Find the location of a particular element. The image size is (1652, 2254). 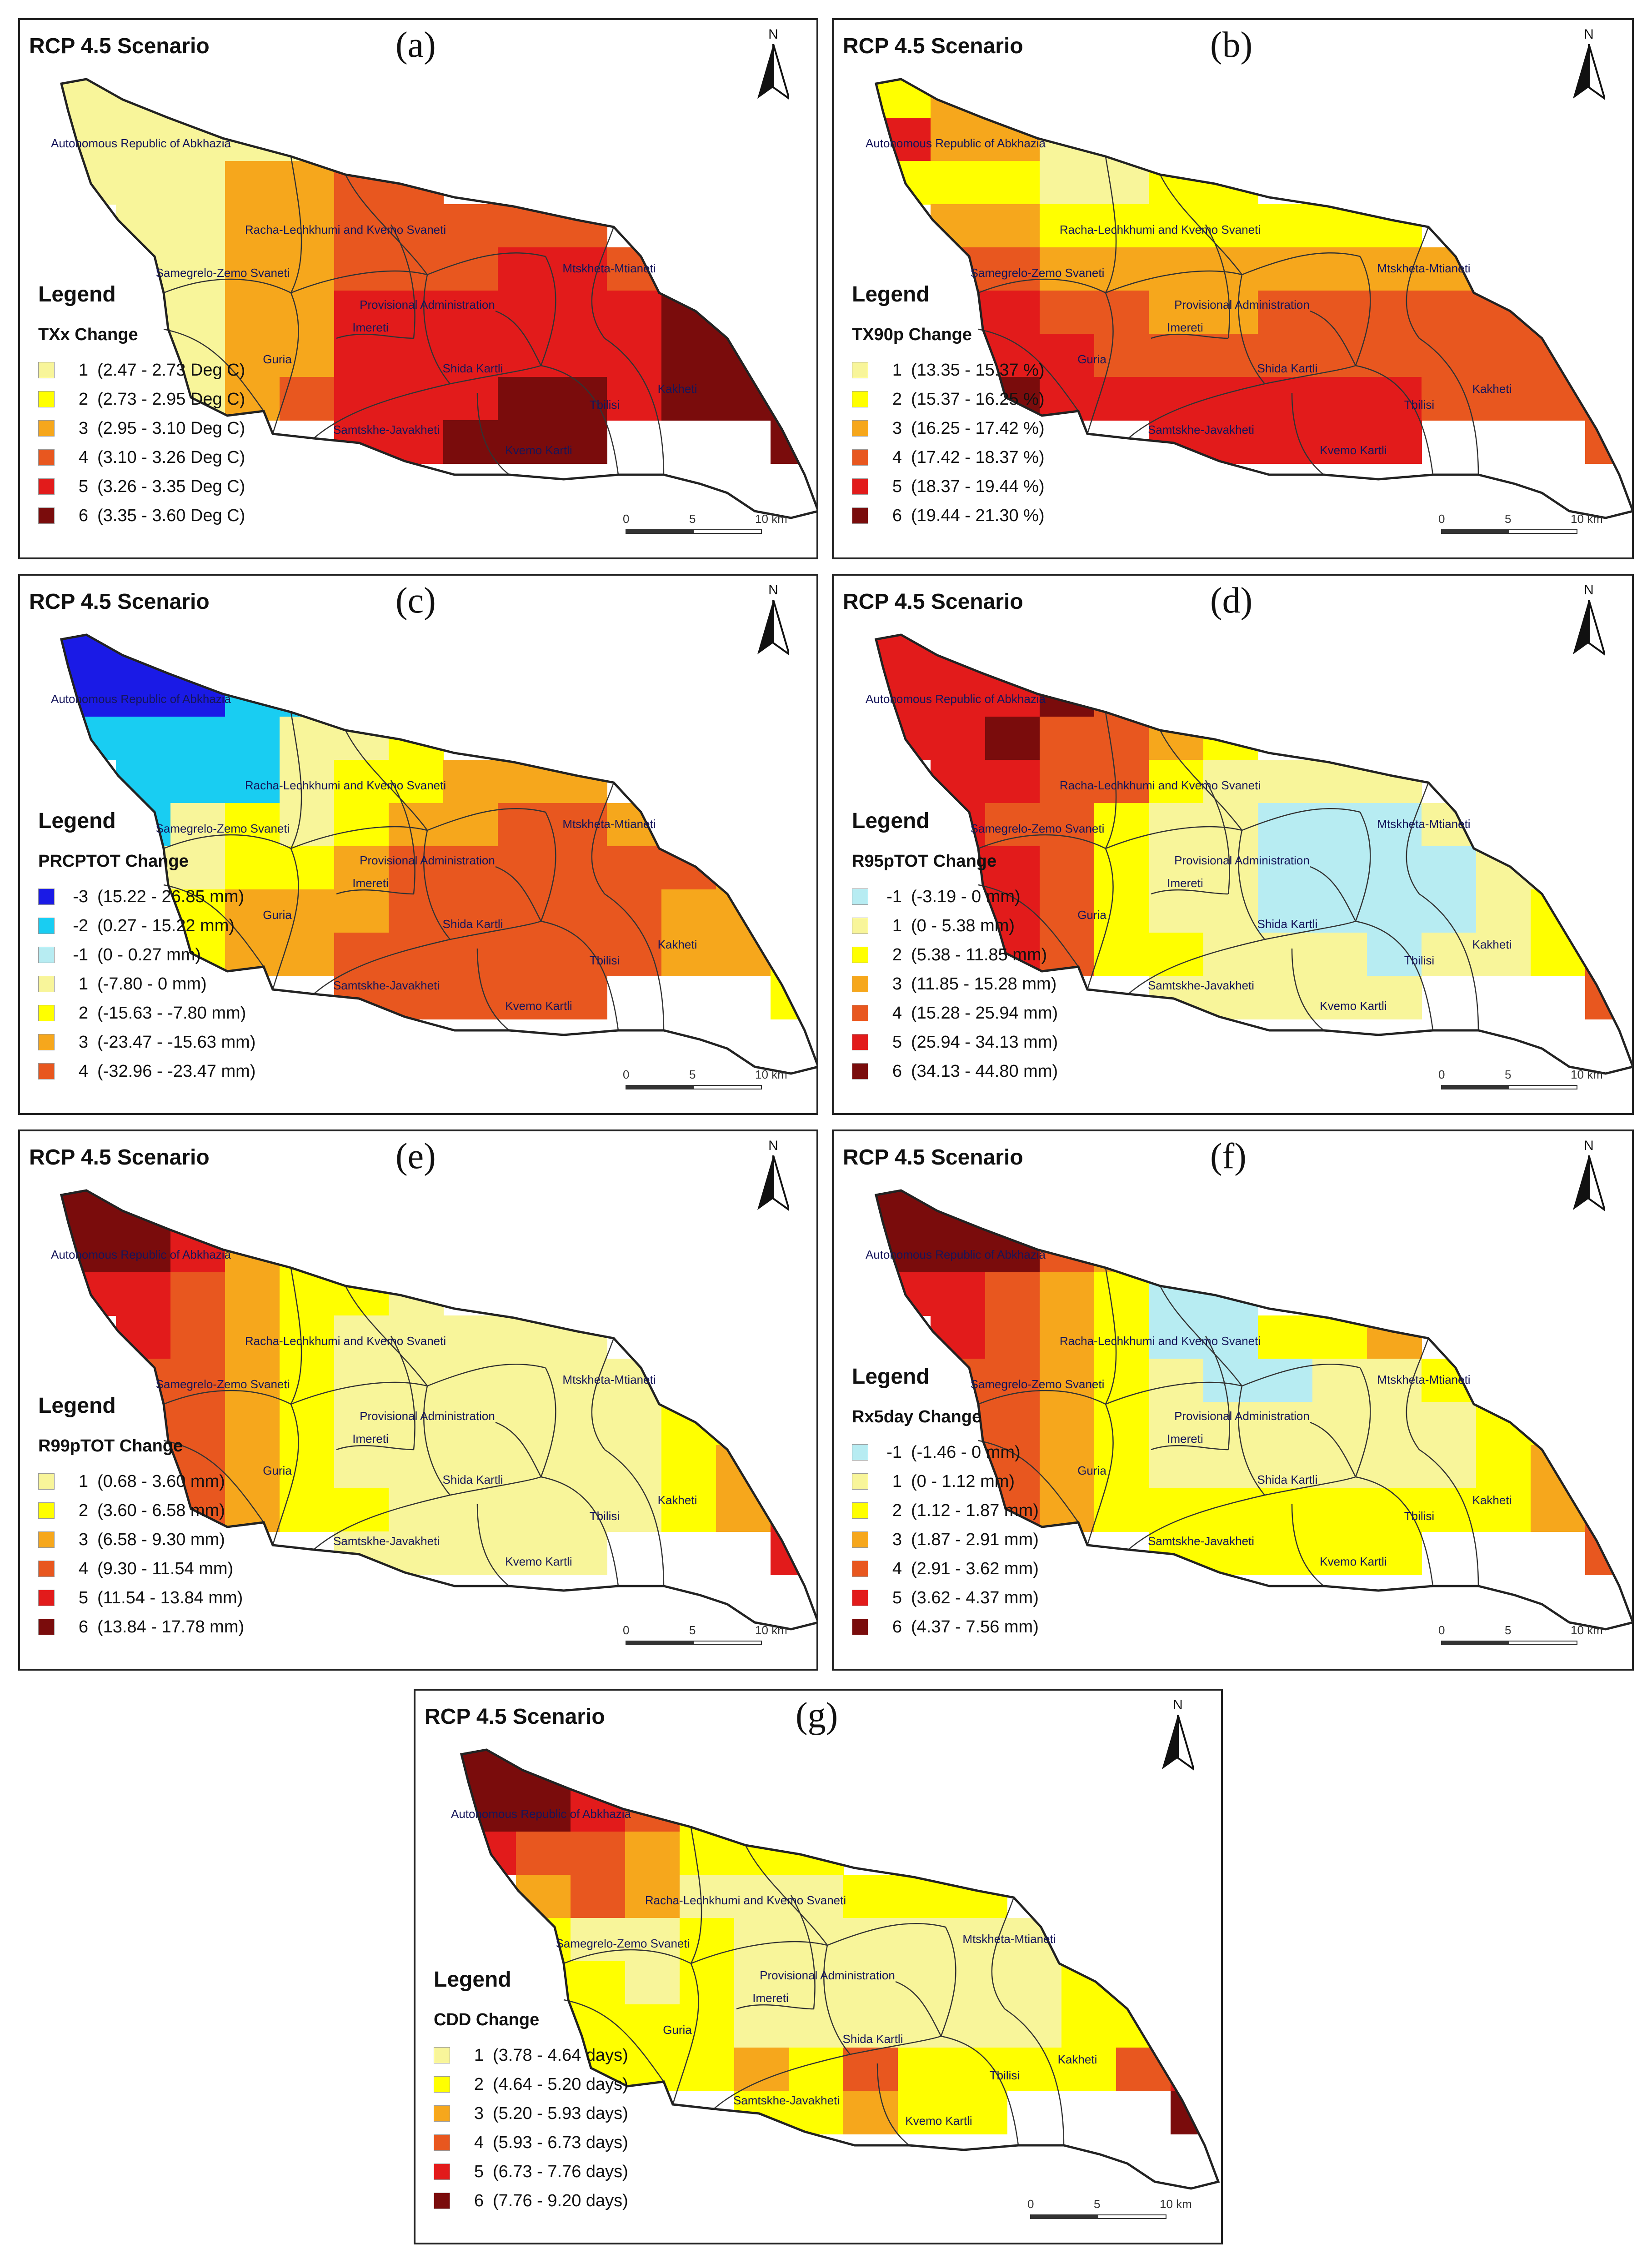

region-label: Tbilisi is located at coordinates (1005, 2075).